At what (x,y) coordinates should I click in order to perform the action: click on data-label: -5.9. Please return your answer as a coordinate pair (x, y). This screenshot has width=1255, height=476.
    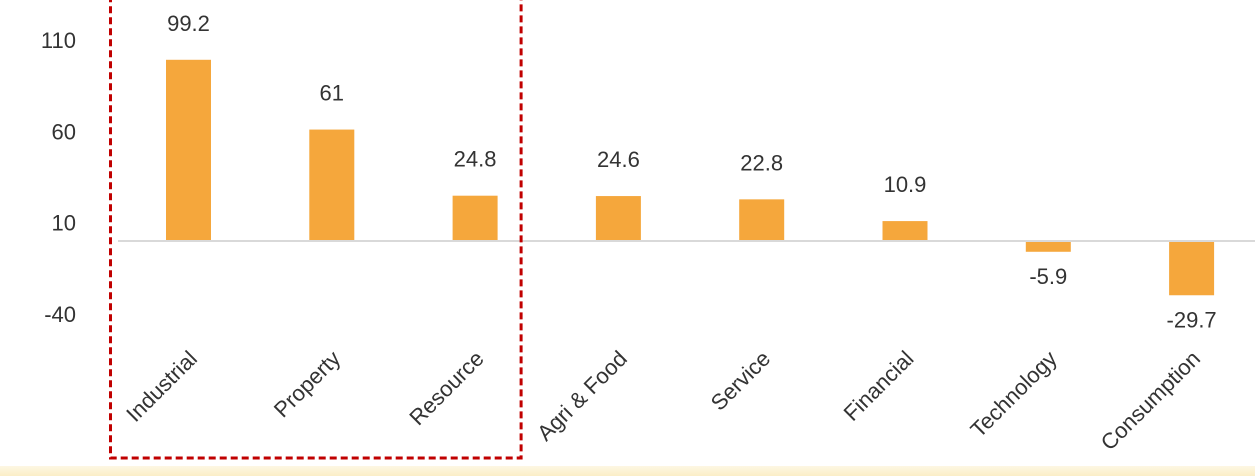
    Looking at the image, I should click on (1048, 276).